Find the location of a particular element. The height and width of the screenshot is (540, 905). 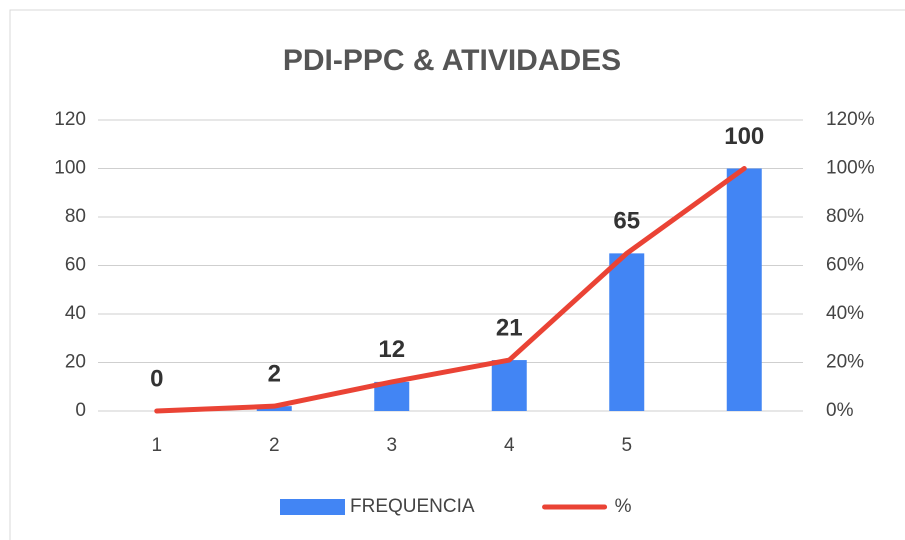

chart-title: PDI-PPC & ATIVIDADES is located at coordinates (452, 60).